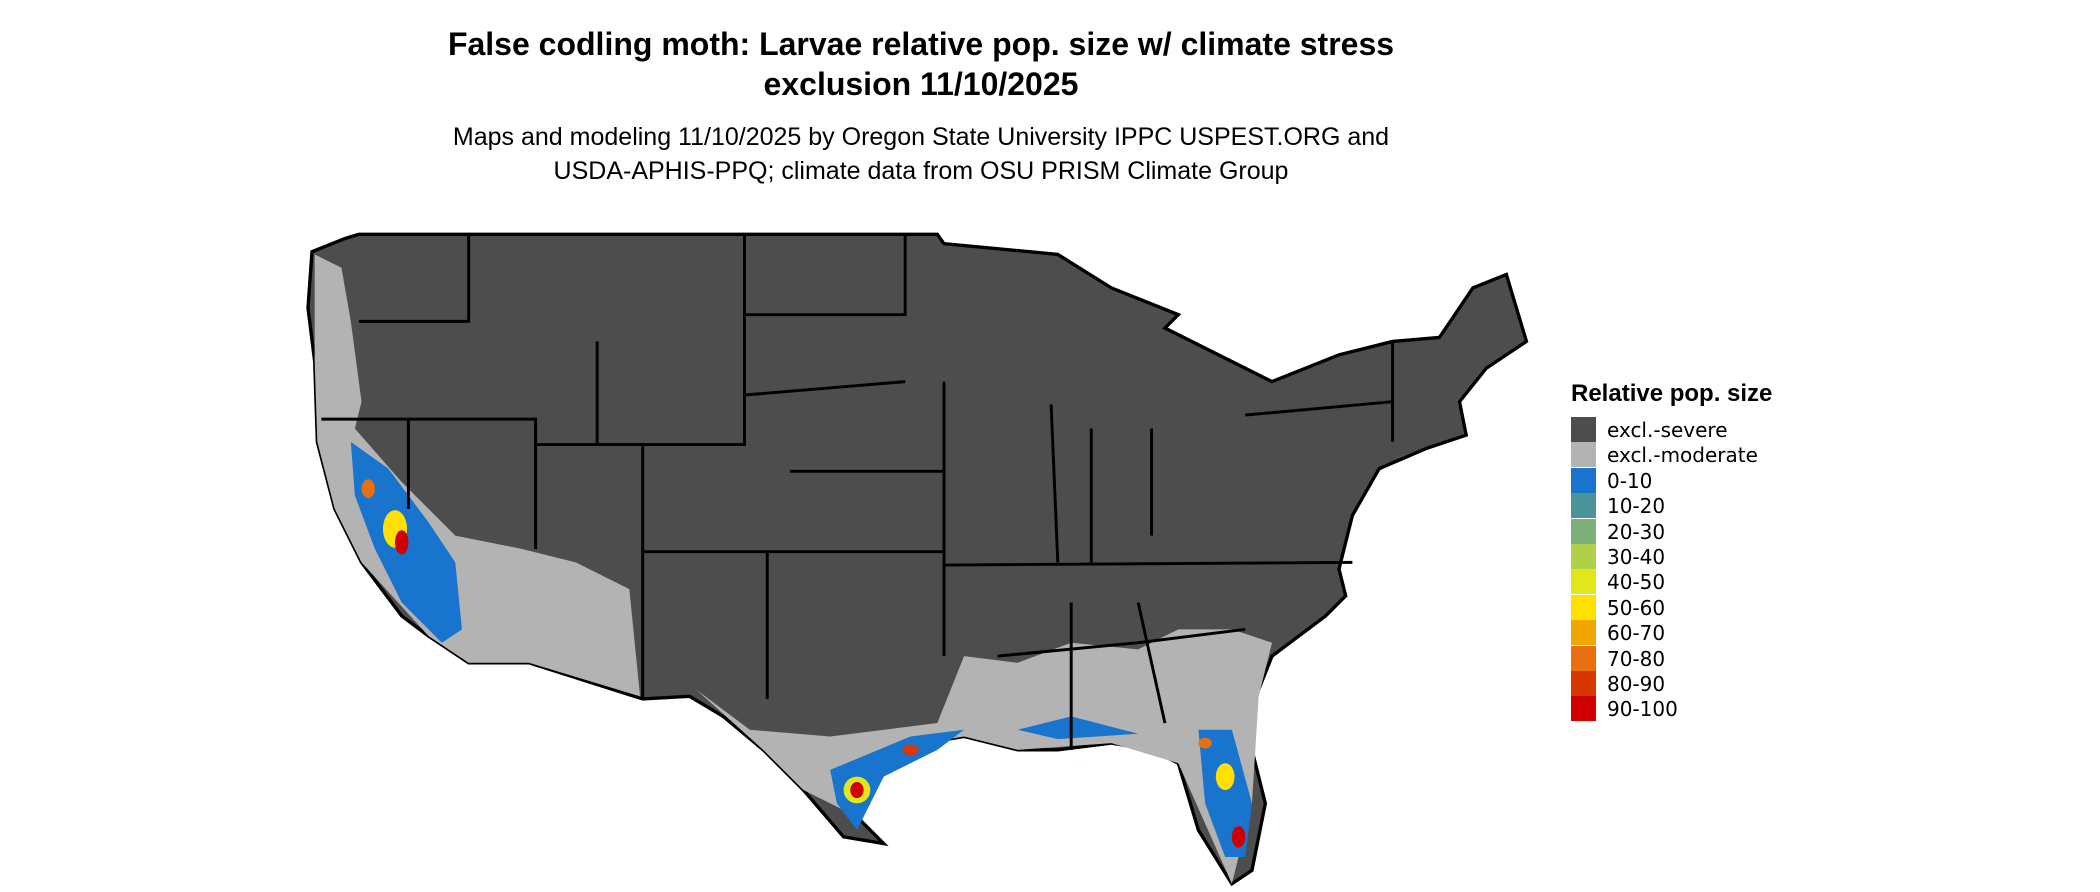 This screenshot has height=892, width=2100. Describe the element at coordinates (1636, 531) in the screenshot. I see `legend-label: 20-30` at that location.